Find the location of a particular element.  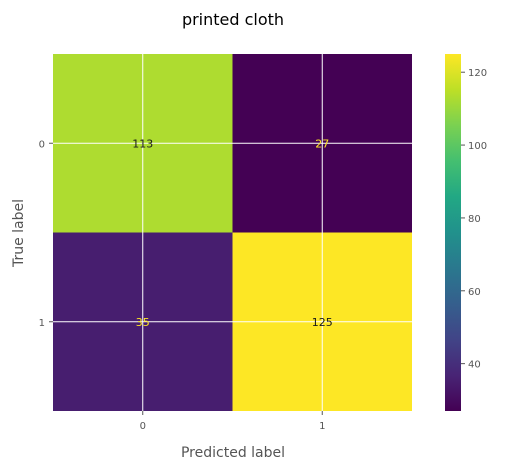

x-axis-label: Predicted label is located at coordinates (233, 453).